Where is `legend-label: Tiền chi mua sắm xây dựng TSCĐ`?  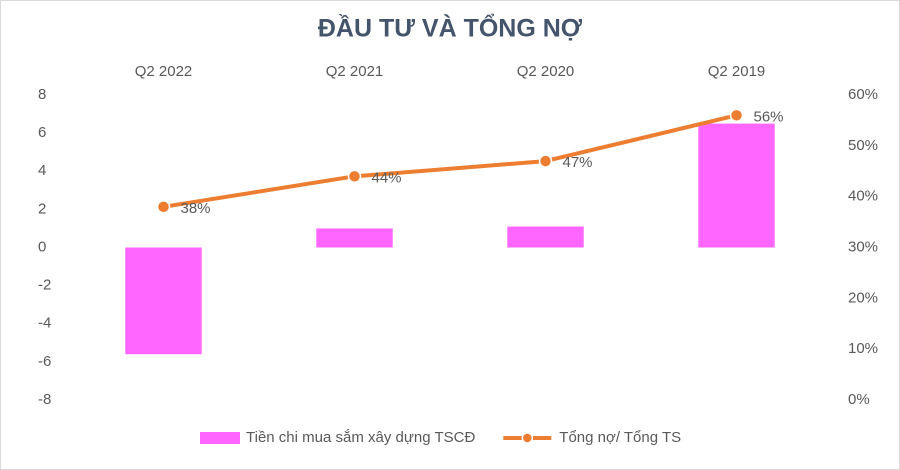 legend-label: Tiền chi mua sắm xây dựng TSCĐ is located at coordinates (360, 437).